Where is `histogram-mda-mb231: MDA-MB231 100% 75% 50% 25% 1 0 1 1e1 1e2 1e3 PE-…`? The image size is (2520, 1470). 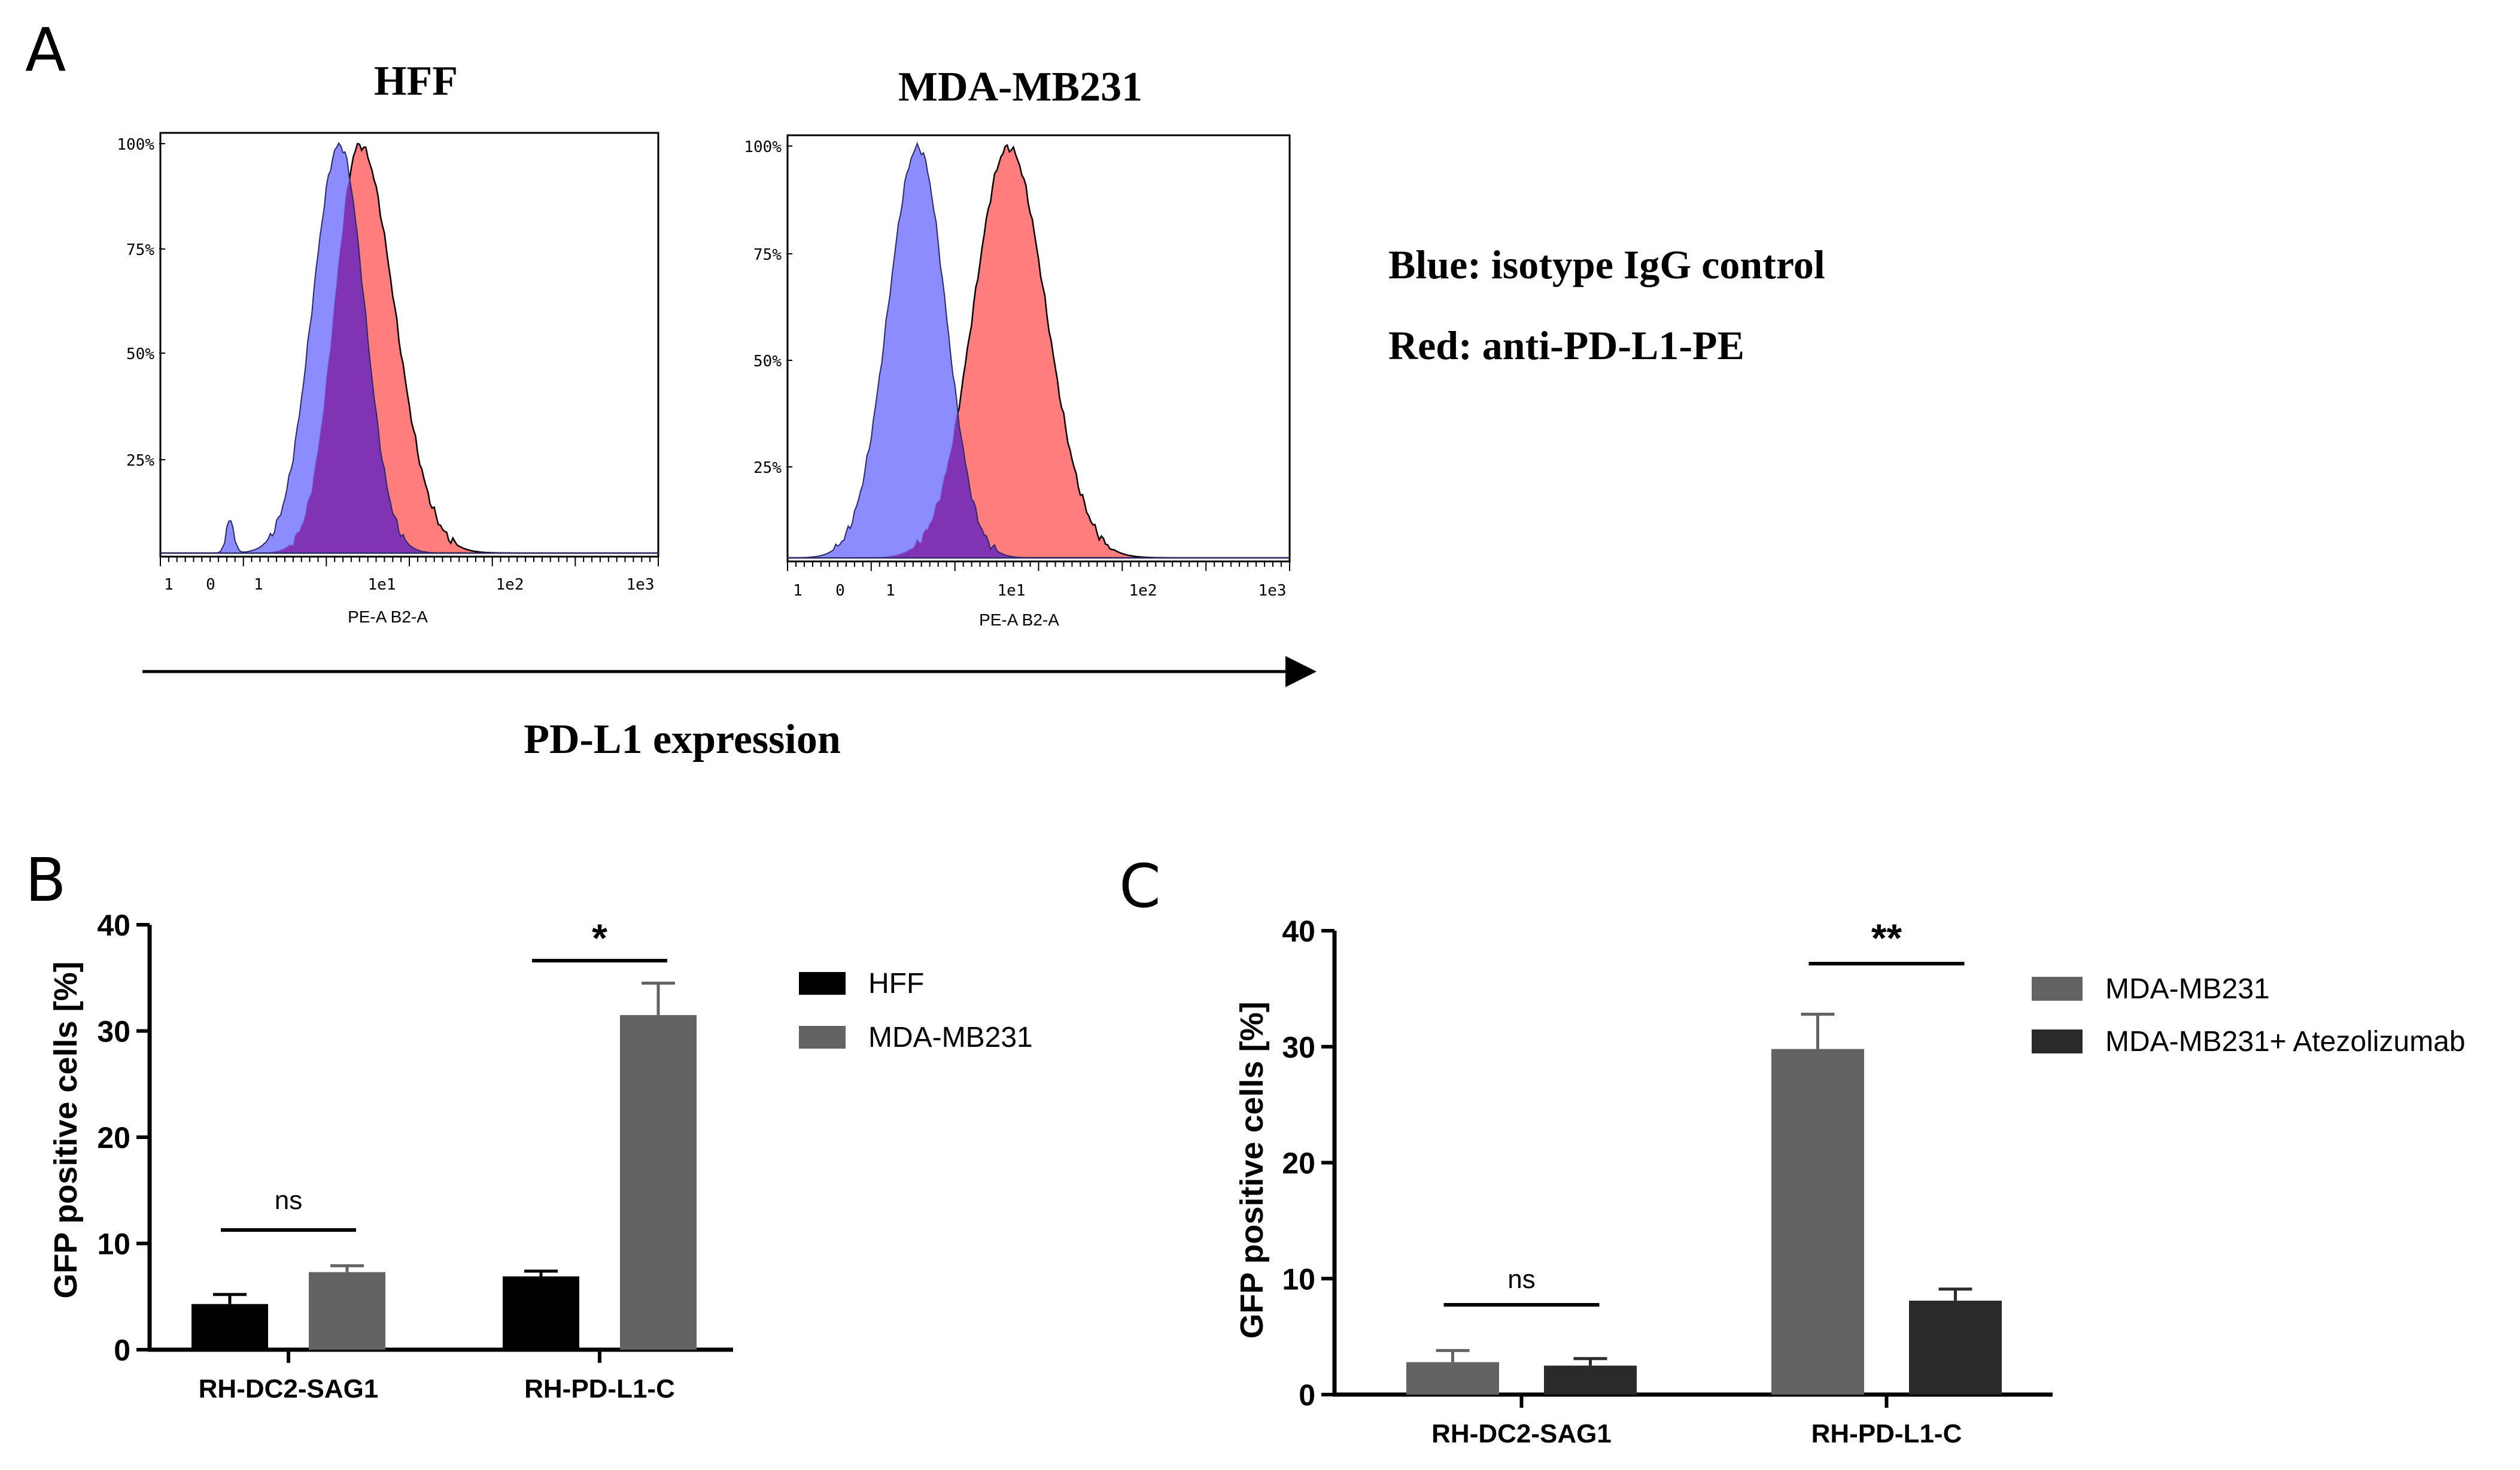
histogram-mda-mb231: MDA-MB231 100% 75% 50% 25% 1 0 1 1e1 1e2 1e3 PE-… is located at coordinates (1018, 346).